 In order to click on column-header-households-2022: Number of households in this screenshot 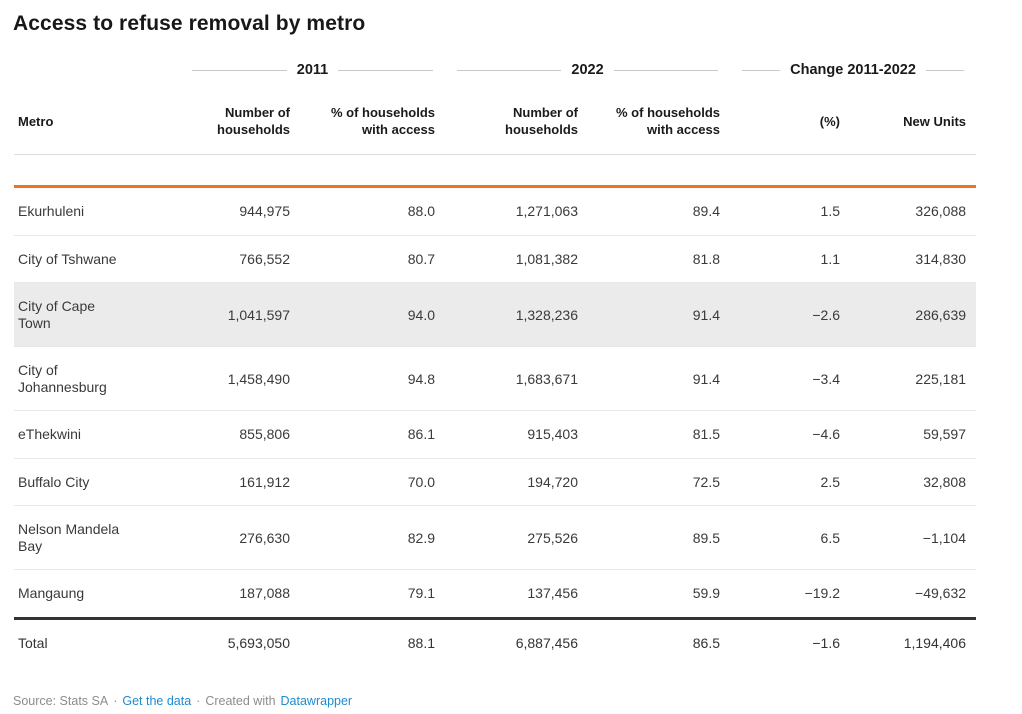, I will do `click(516, 123)`.